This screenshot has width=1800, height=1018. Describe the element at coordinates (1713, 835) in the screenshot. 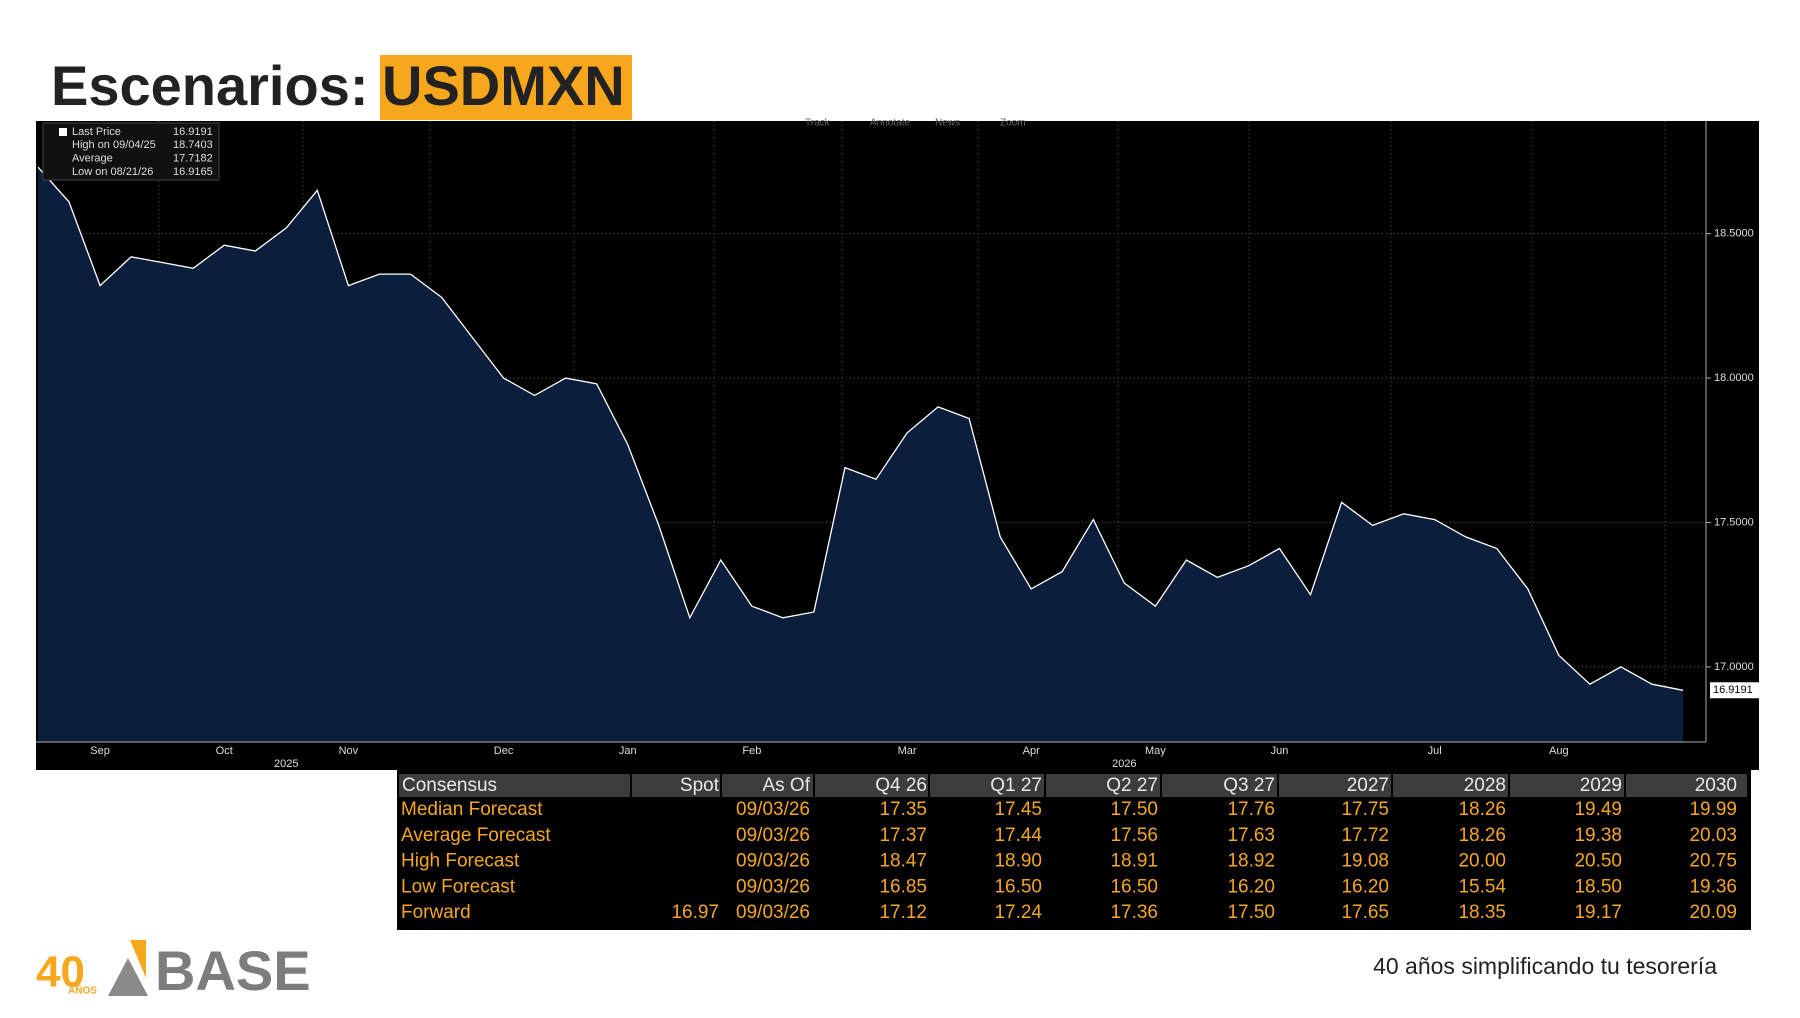

I see `cell: 20.03` at that location.